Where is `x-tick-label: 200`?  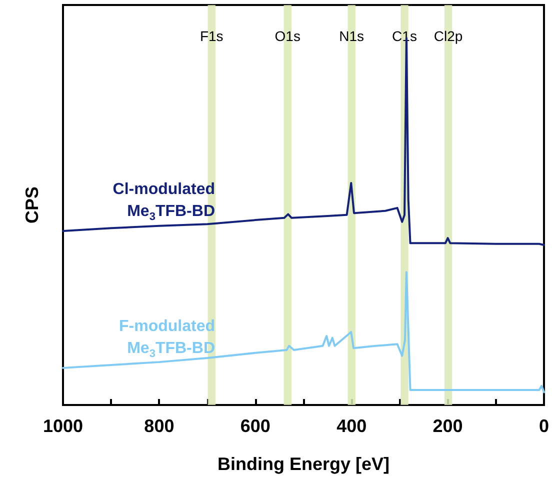
x-tick-label: 200 is located at coordinates (447, 426).